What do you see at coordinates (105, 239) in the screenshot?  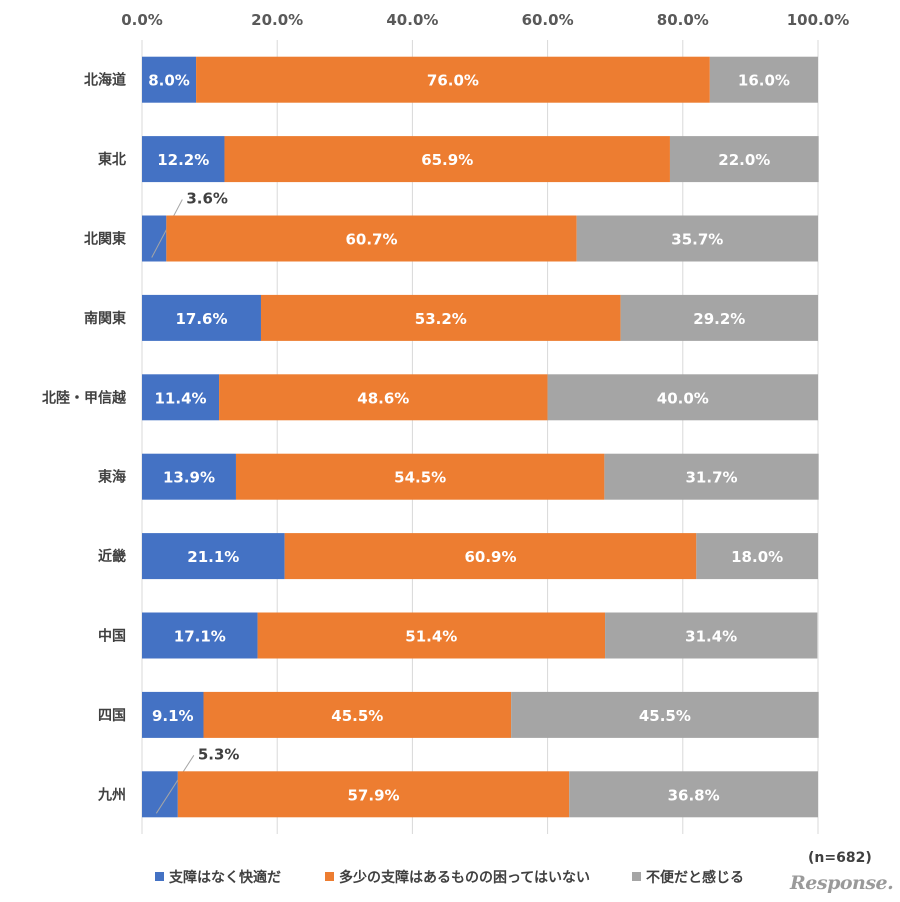 I see `category-label: 北関東` at bounding box center [105, 239].